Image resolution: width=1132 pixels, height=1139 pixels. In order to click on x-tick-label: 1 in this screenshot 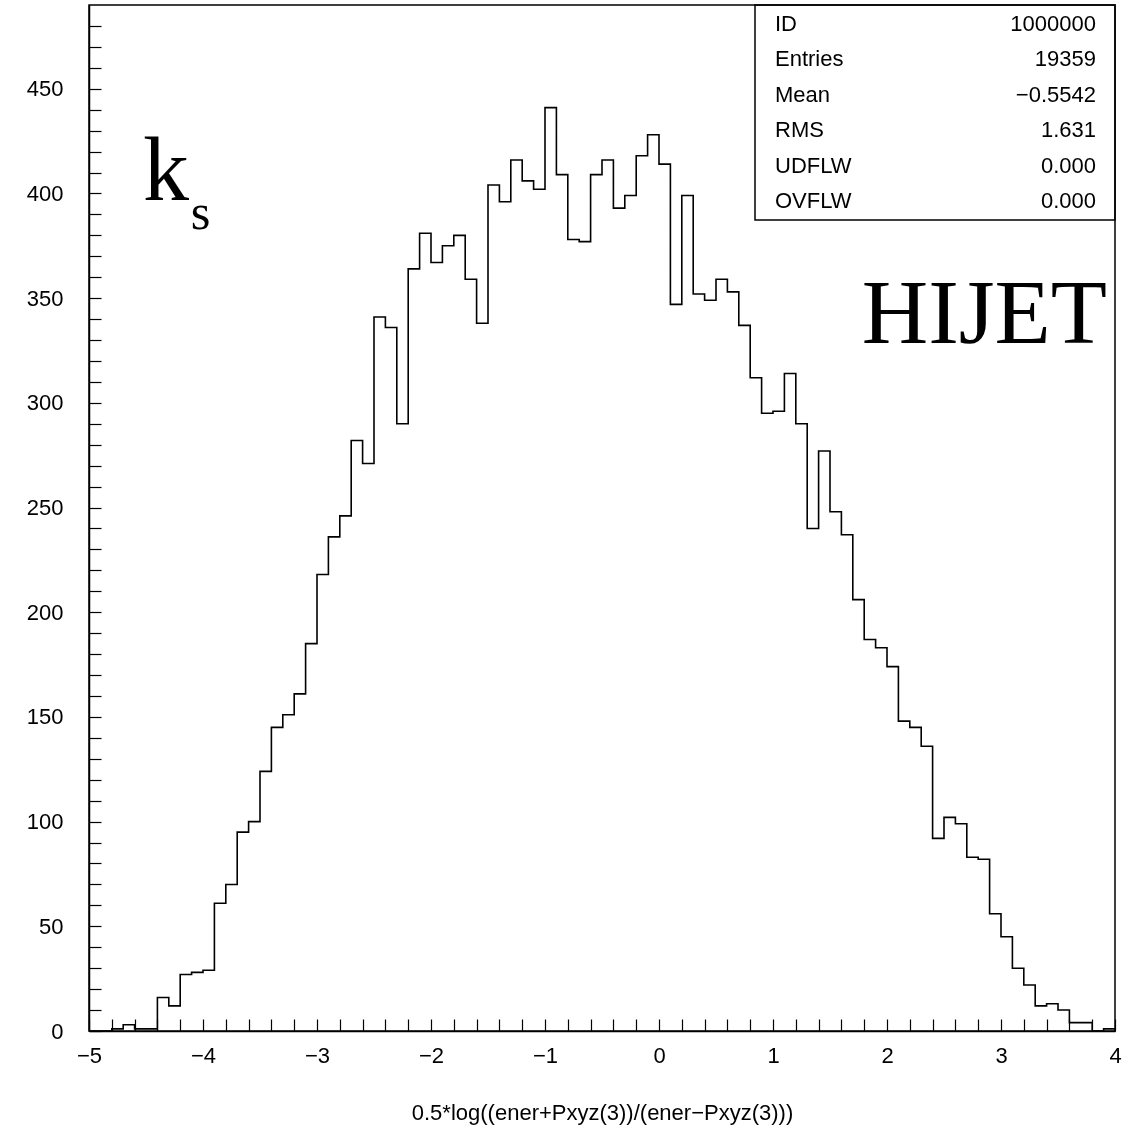, I will do `click(773, 1055)`.